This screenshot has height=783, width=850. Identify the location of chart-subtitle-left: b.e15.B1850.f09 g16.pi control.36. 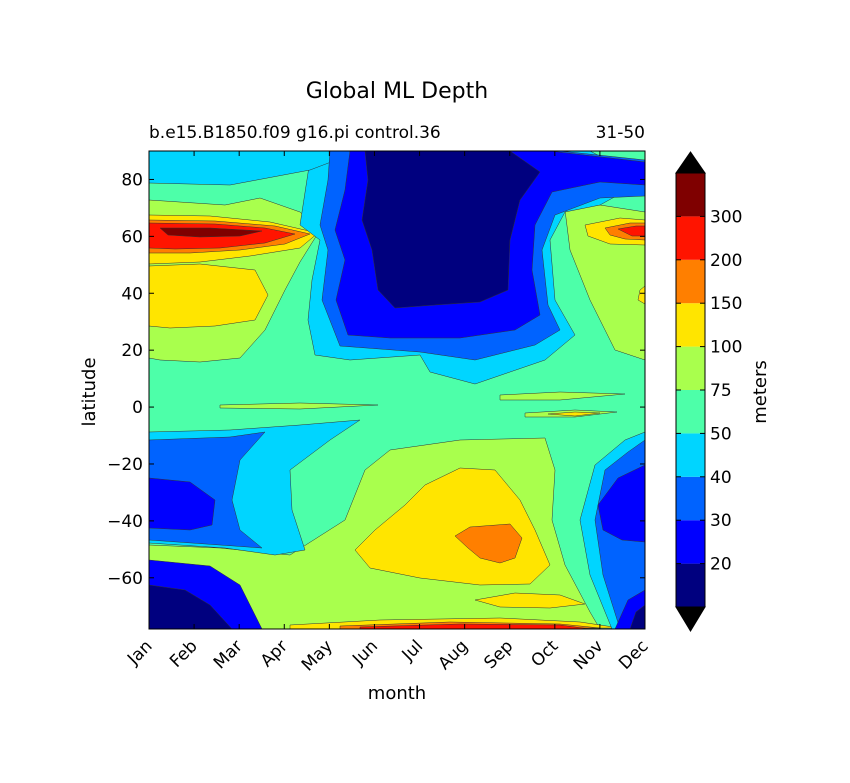
(295, 133).